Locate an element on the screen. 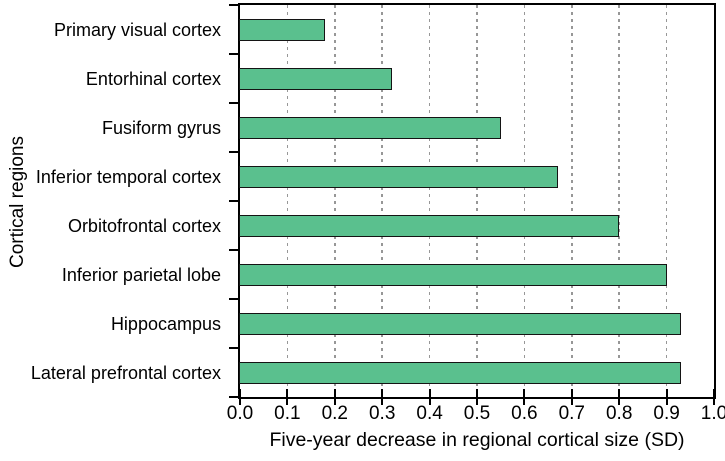 This screenshot has width=725, height=461. x-axis-tick-labels: 0.0 0.1 0.2 0.3 0.4 0.5 0.6 0.7 0.8 0.9 1.0 is located at coordinates (476, 415).